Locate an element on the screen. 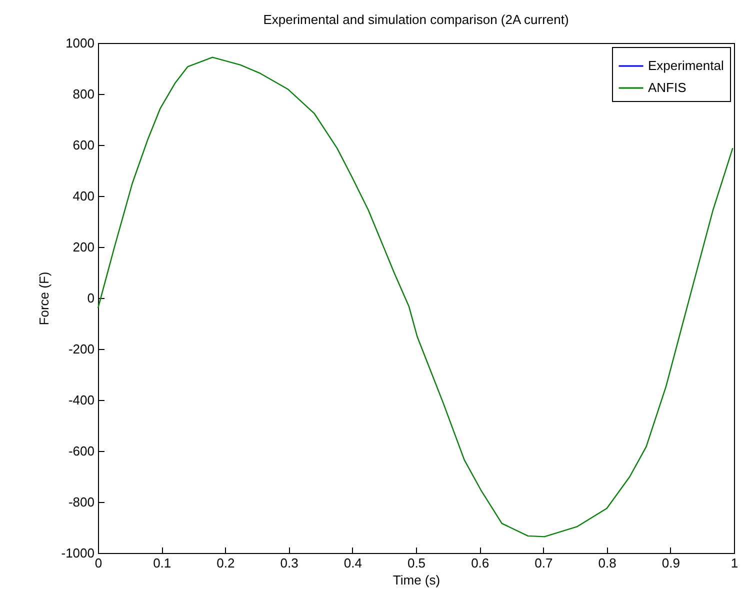  y-tick-label: 1000 is located at coordinates (80, 43).